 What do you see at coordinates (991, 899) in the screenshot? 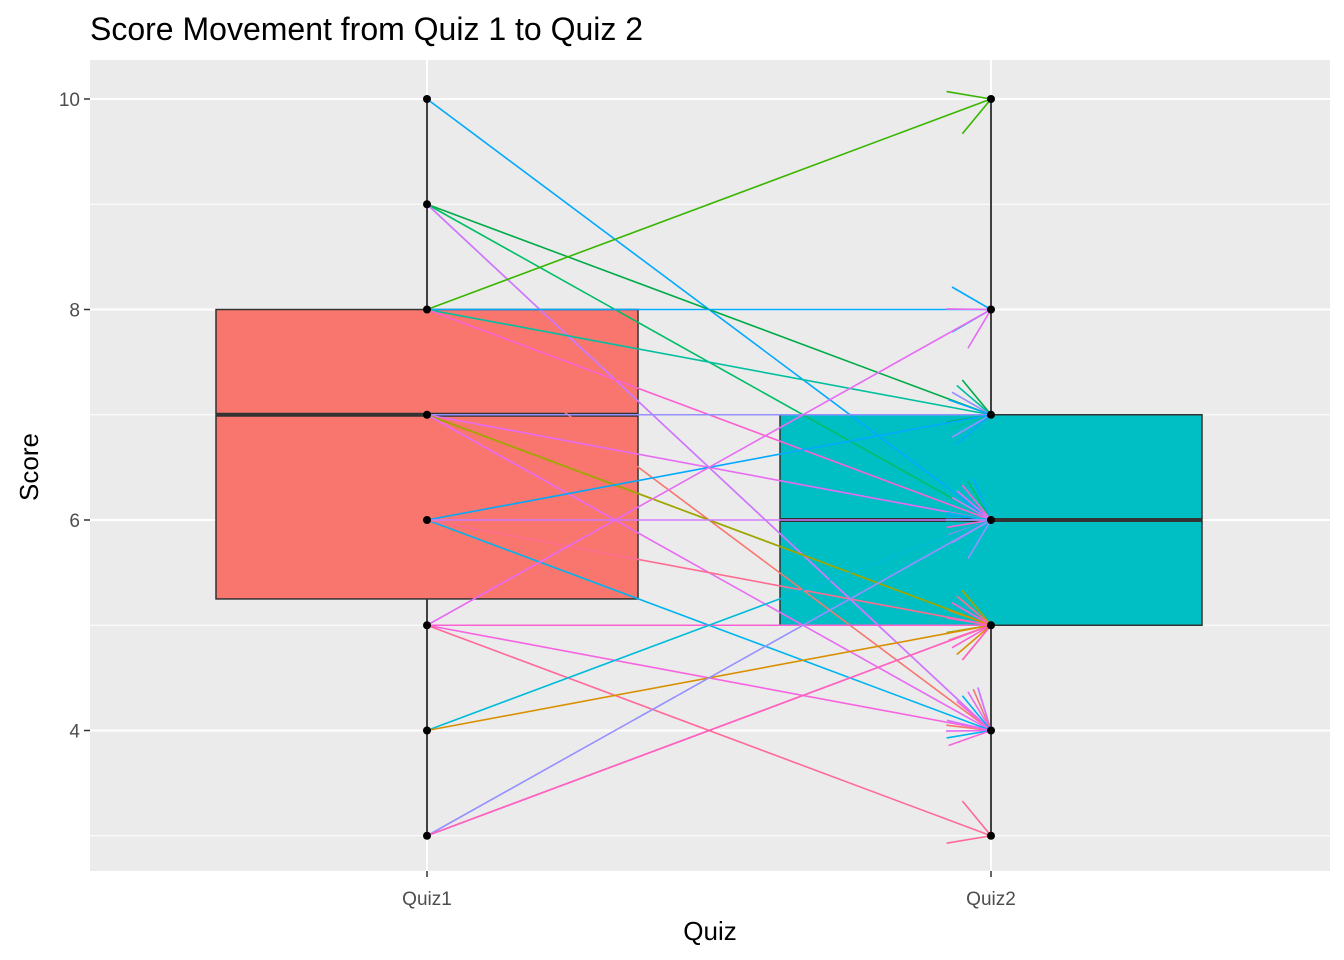
I see `x-tick-label: Quiz2` at bounding box center [991, 899].